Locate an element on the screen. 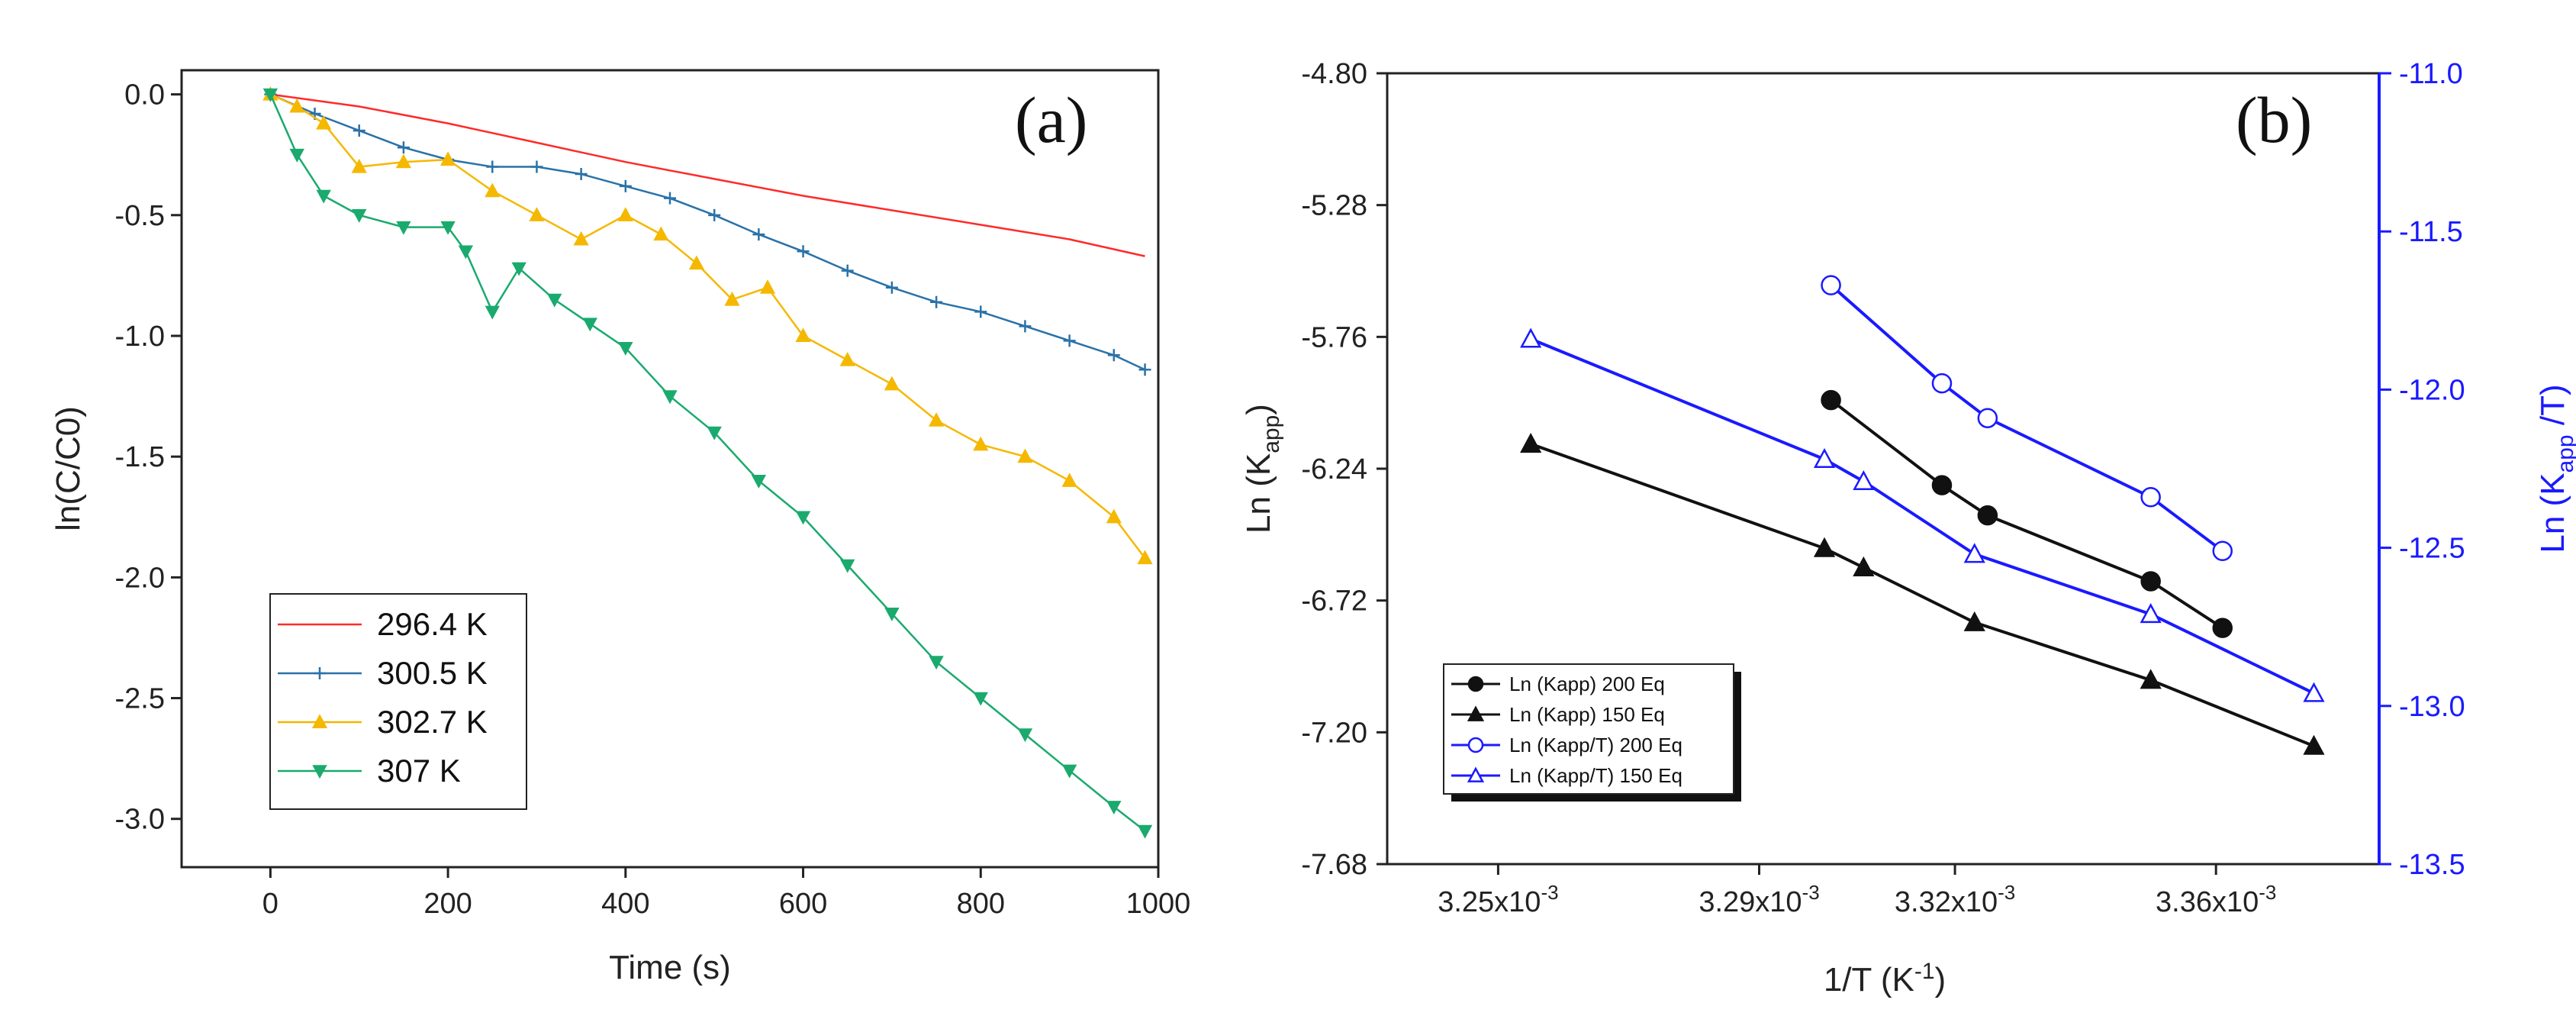 Image resolution: width=2576 pixels, height=1029 pixels. legend-label: Ln (Kapp/T) 150 Eq is located at coordinates (1595, 775).